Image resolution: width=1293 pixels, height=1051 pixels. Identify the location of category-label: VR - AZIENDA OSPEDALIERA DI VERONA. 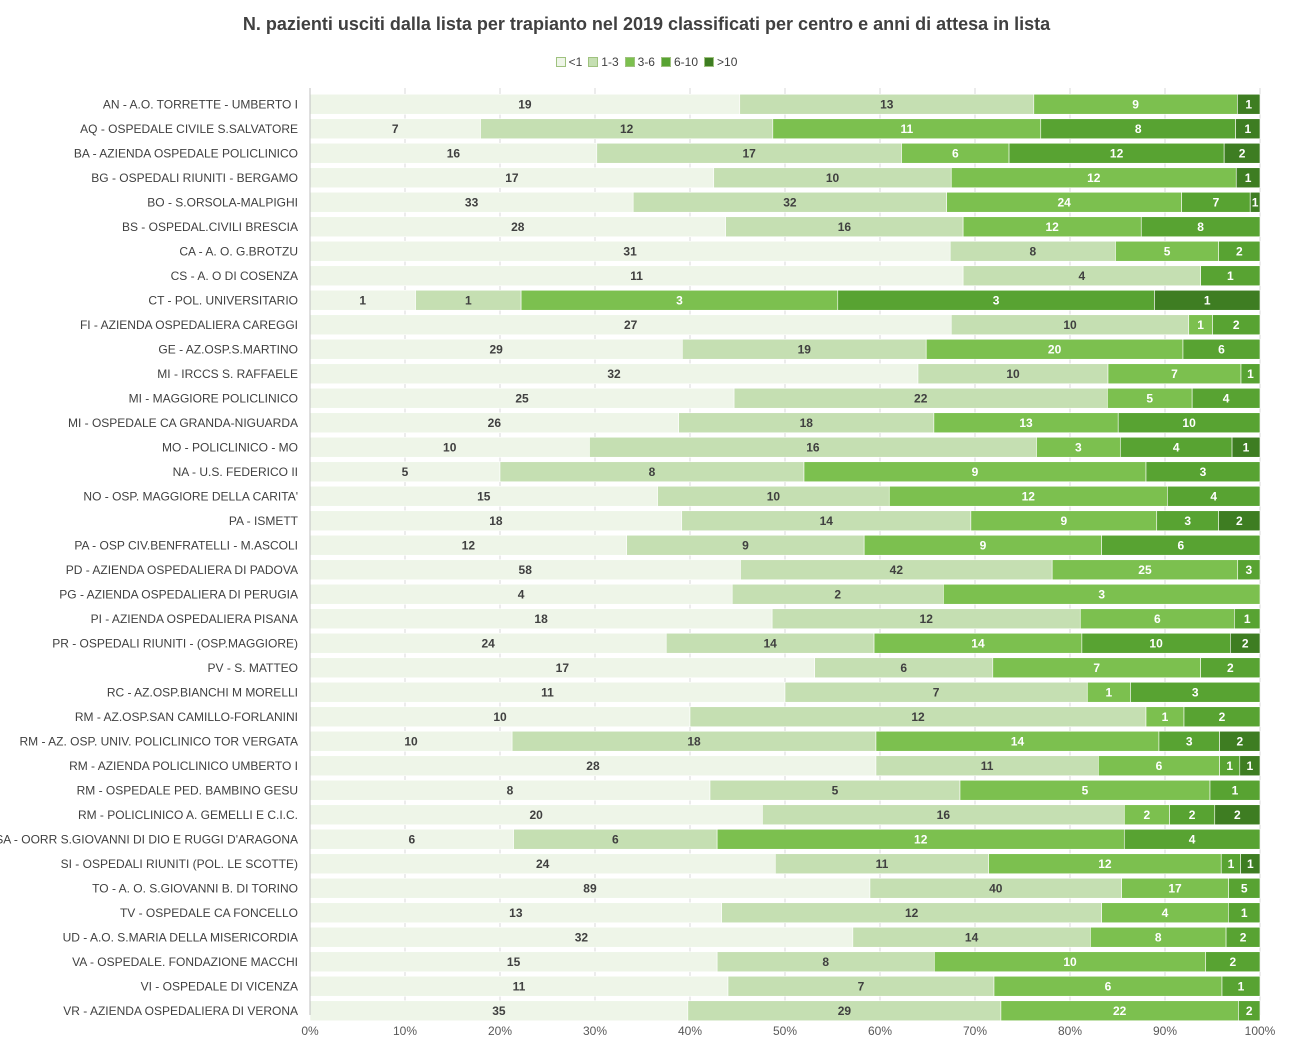
(180, 1011).